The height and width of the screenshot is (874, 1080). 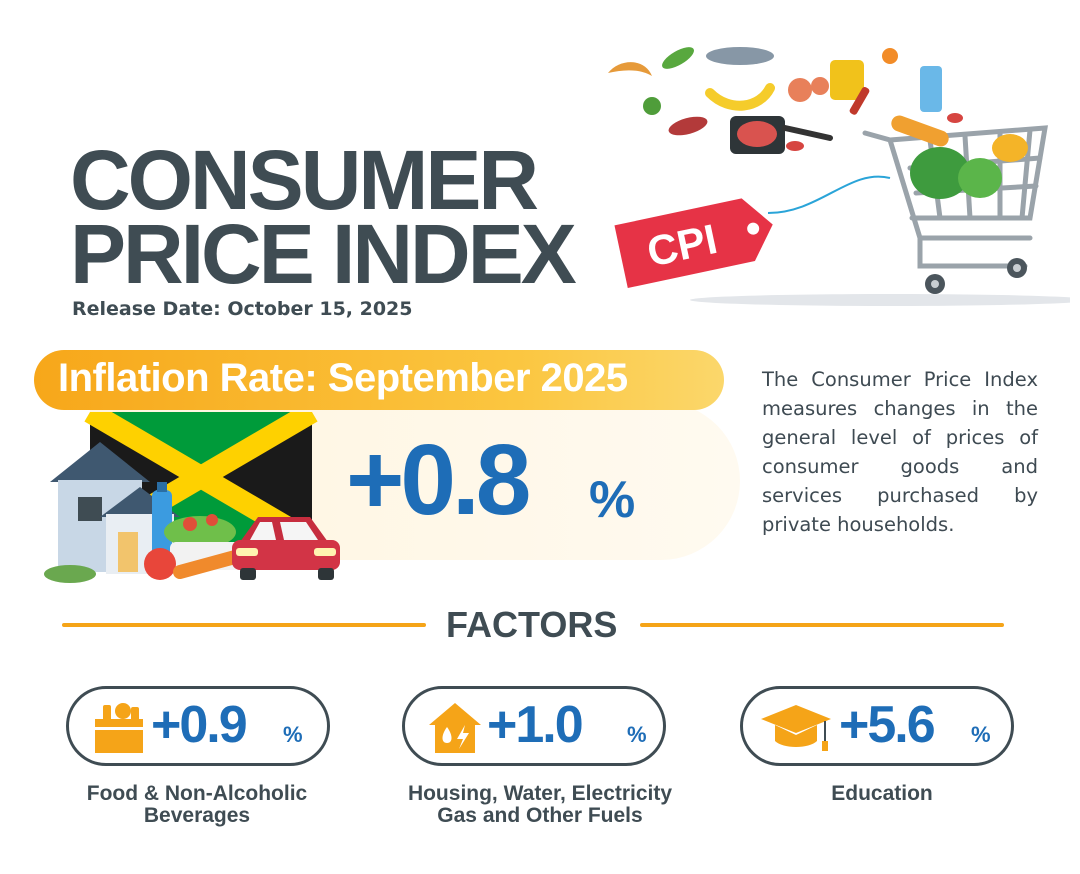 What do you see at coordinates (532, 624) in the screenshot?
I see `factors-heading: FACTORS` at bounding box center [532, 624].